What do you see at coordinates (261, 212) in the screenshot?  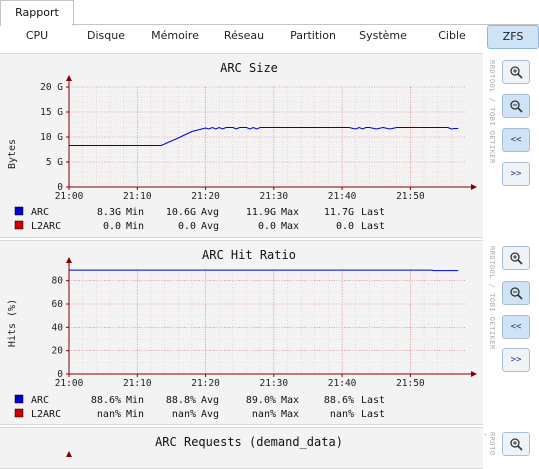 I see `legend-max-value: 11.9G` at bounding box center [261, 212].